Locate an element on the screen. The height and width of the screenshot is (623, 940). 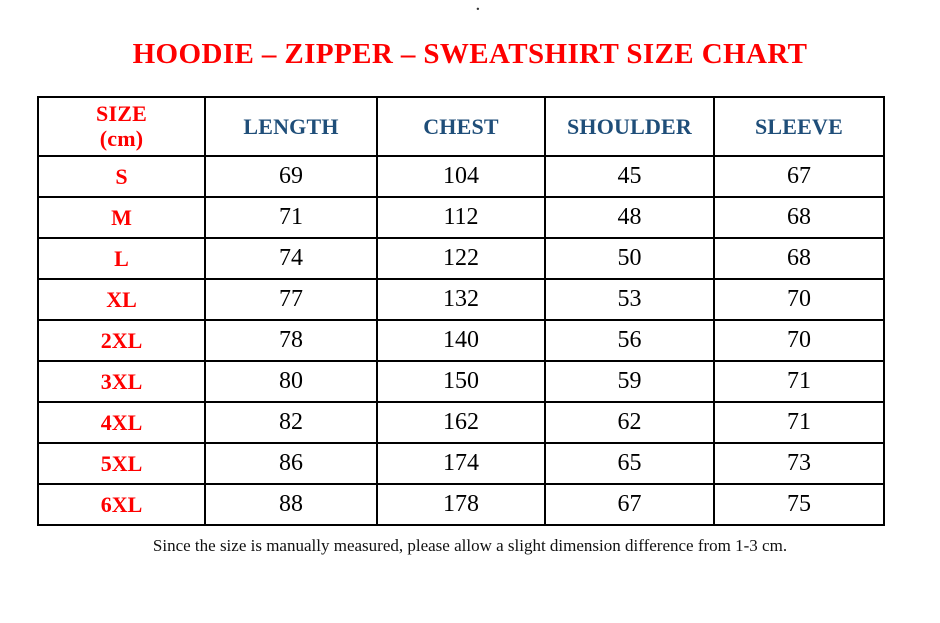
shoulder-cell: 67 is located at coordinates (629, 504).